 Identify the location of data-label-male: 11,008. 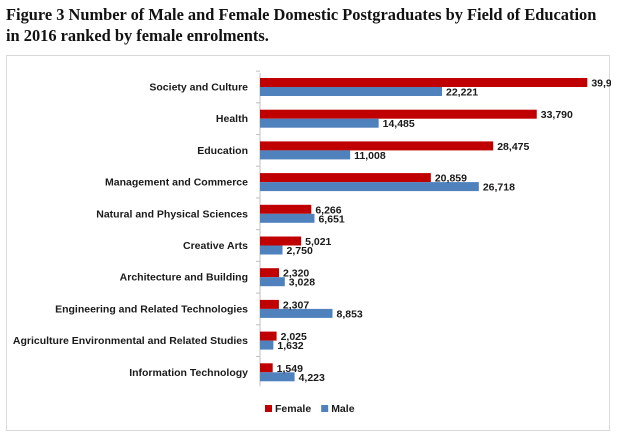
(370, 156).